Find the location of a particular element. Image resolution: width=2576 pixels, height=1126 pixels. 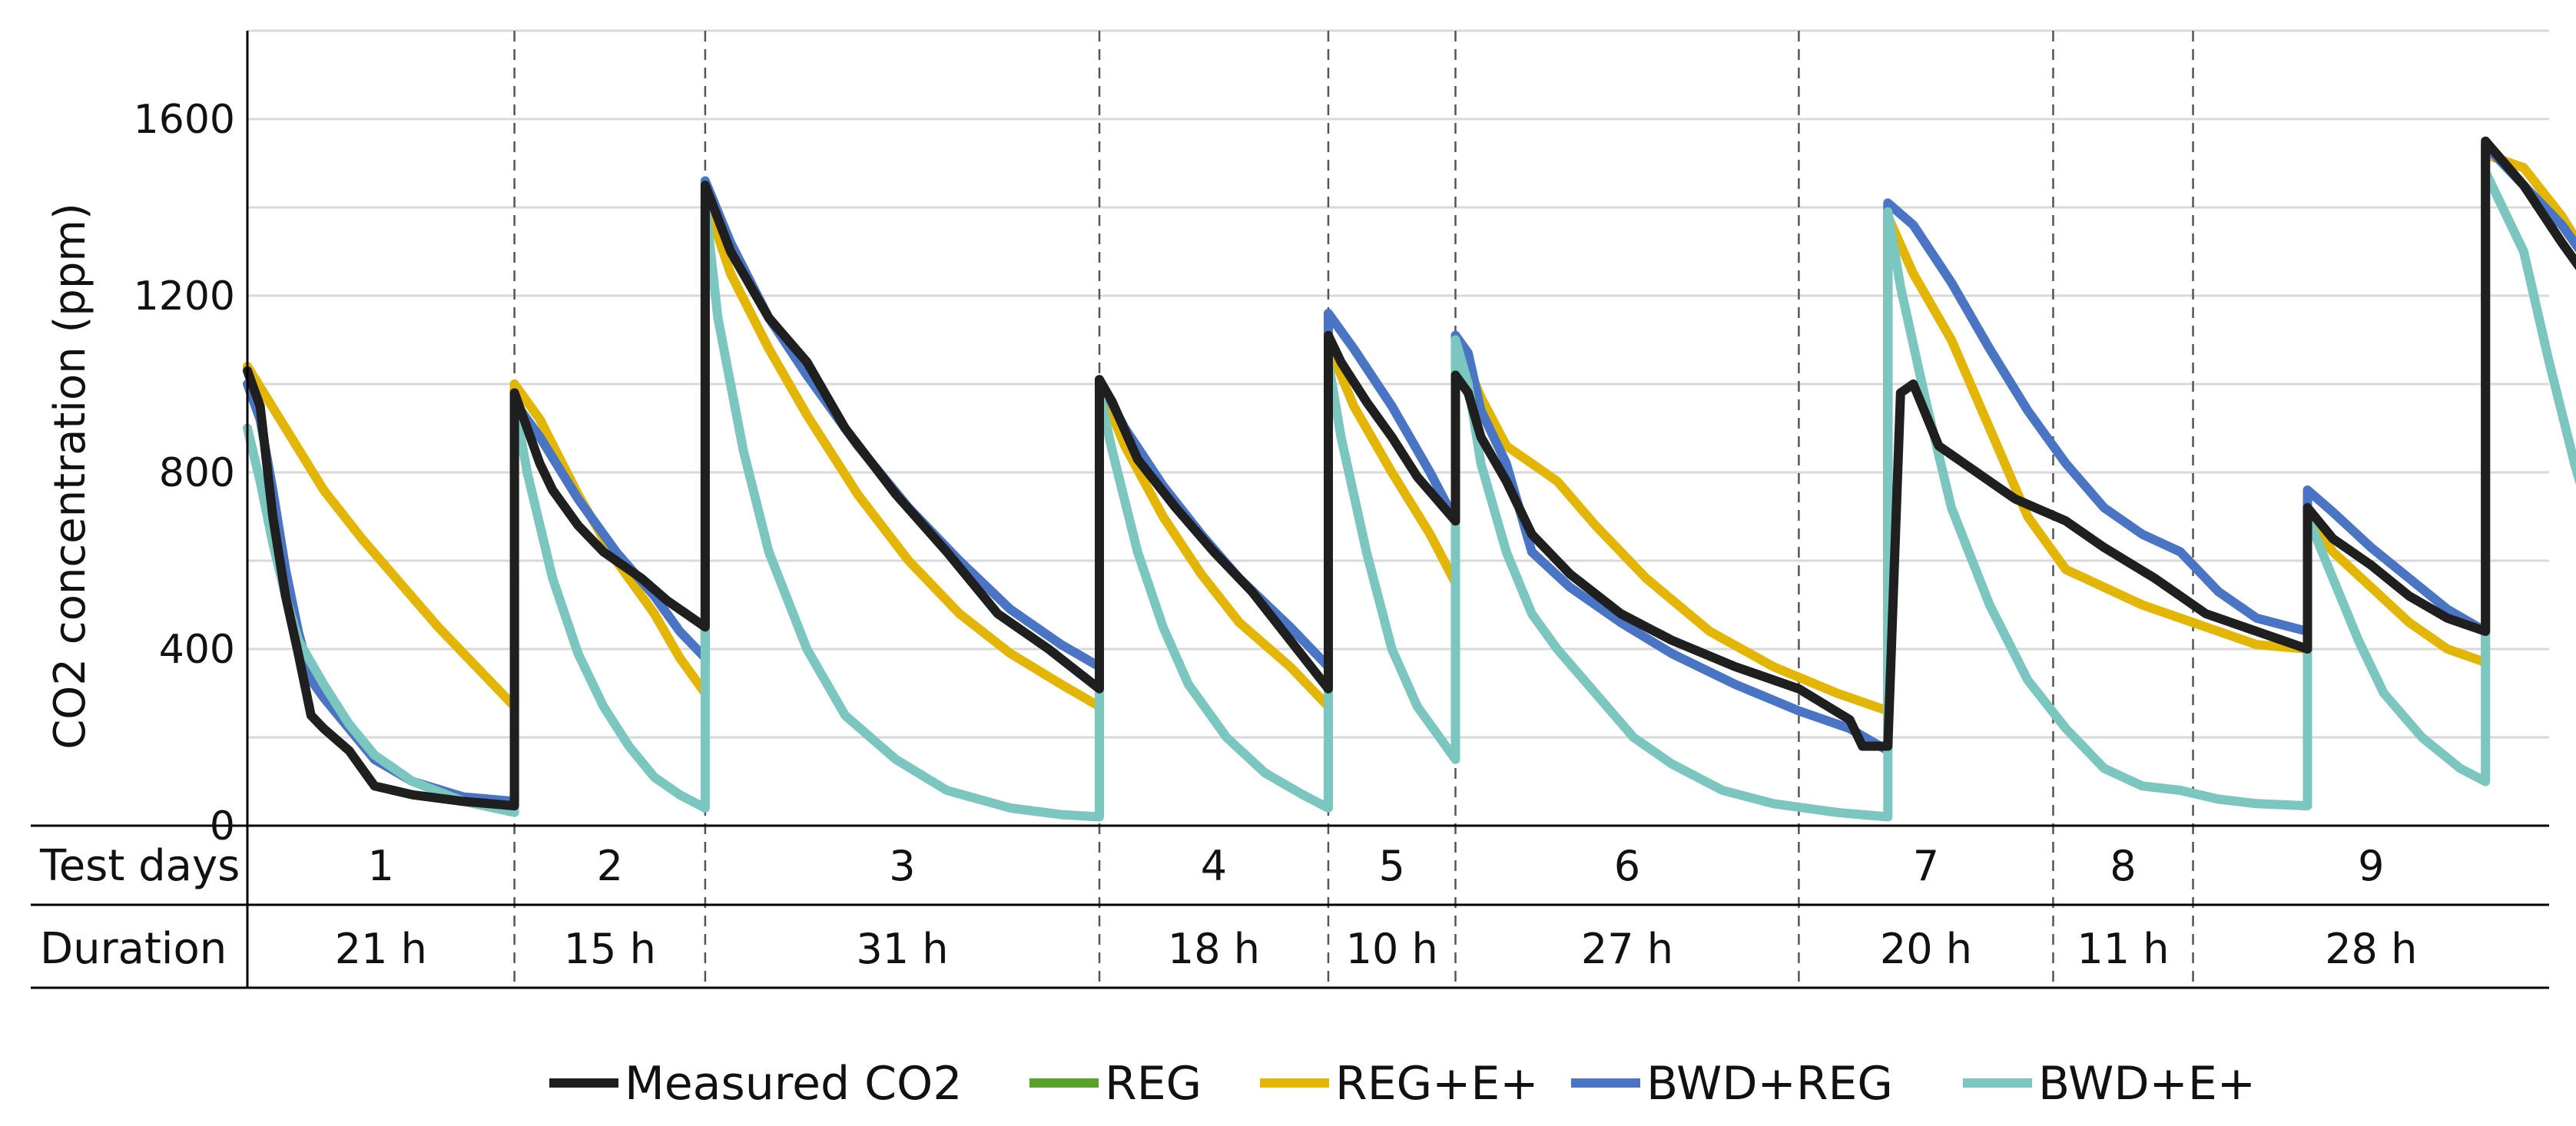

test-day-label: 2 is located at coordinates (610, 866).